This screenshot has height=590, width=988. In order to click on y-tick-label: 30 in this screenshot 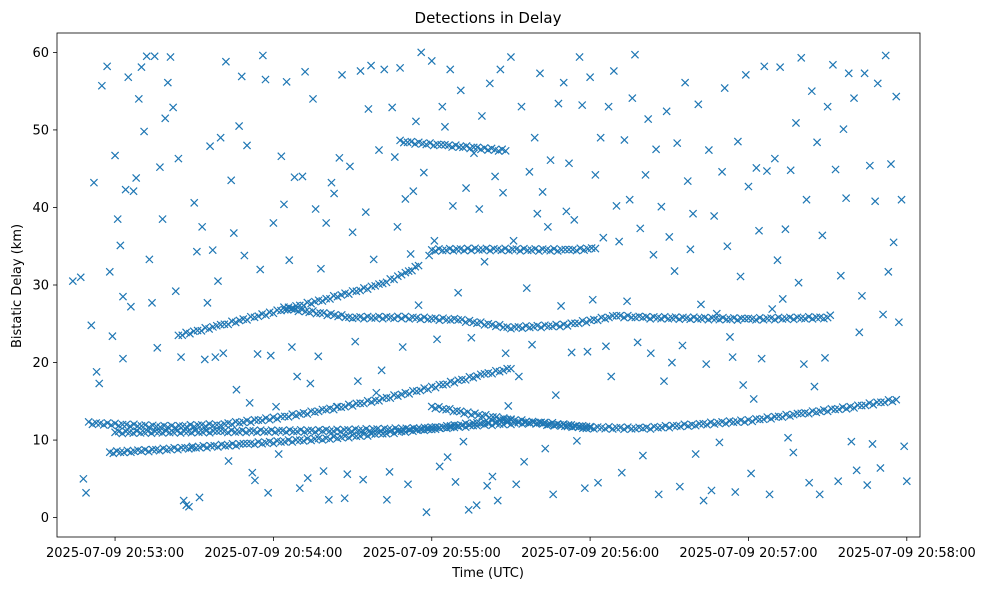, I will do `click(40, 286)`.